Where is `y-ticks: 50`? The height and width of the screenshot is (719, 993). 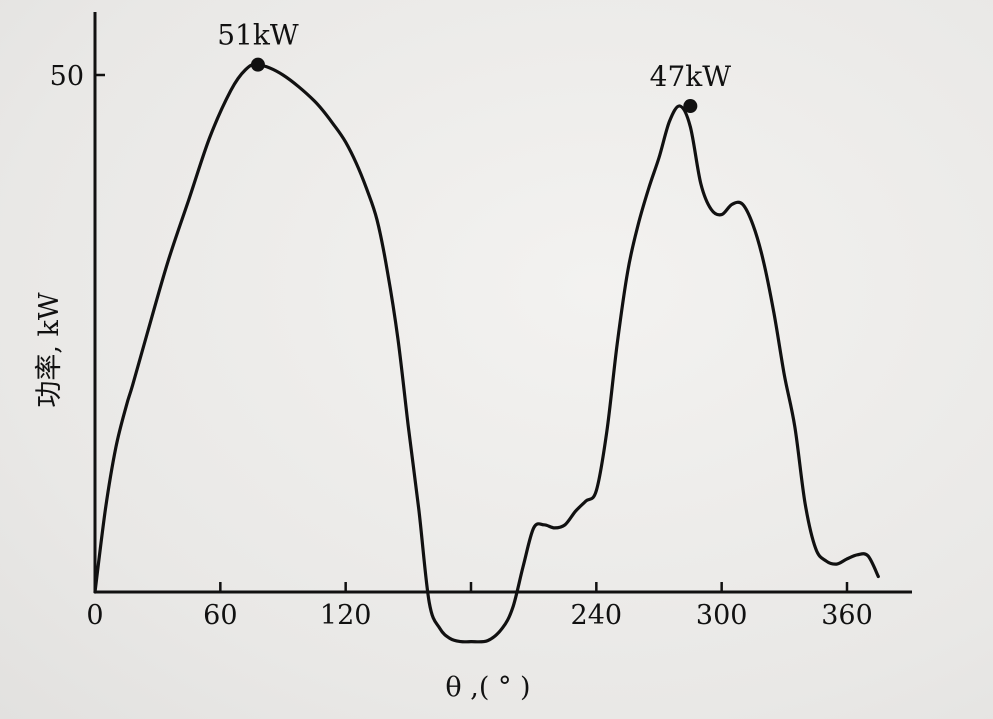 y-ticks: 50 is located at coordinates (77, 76).